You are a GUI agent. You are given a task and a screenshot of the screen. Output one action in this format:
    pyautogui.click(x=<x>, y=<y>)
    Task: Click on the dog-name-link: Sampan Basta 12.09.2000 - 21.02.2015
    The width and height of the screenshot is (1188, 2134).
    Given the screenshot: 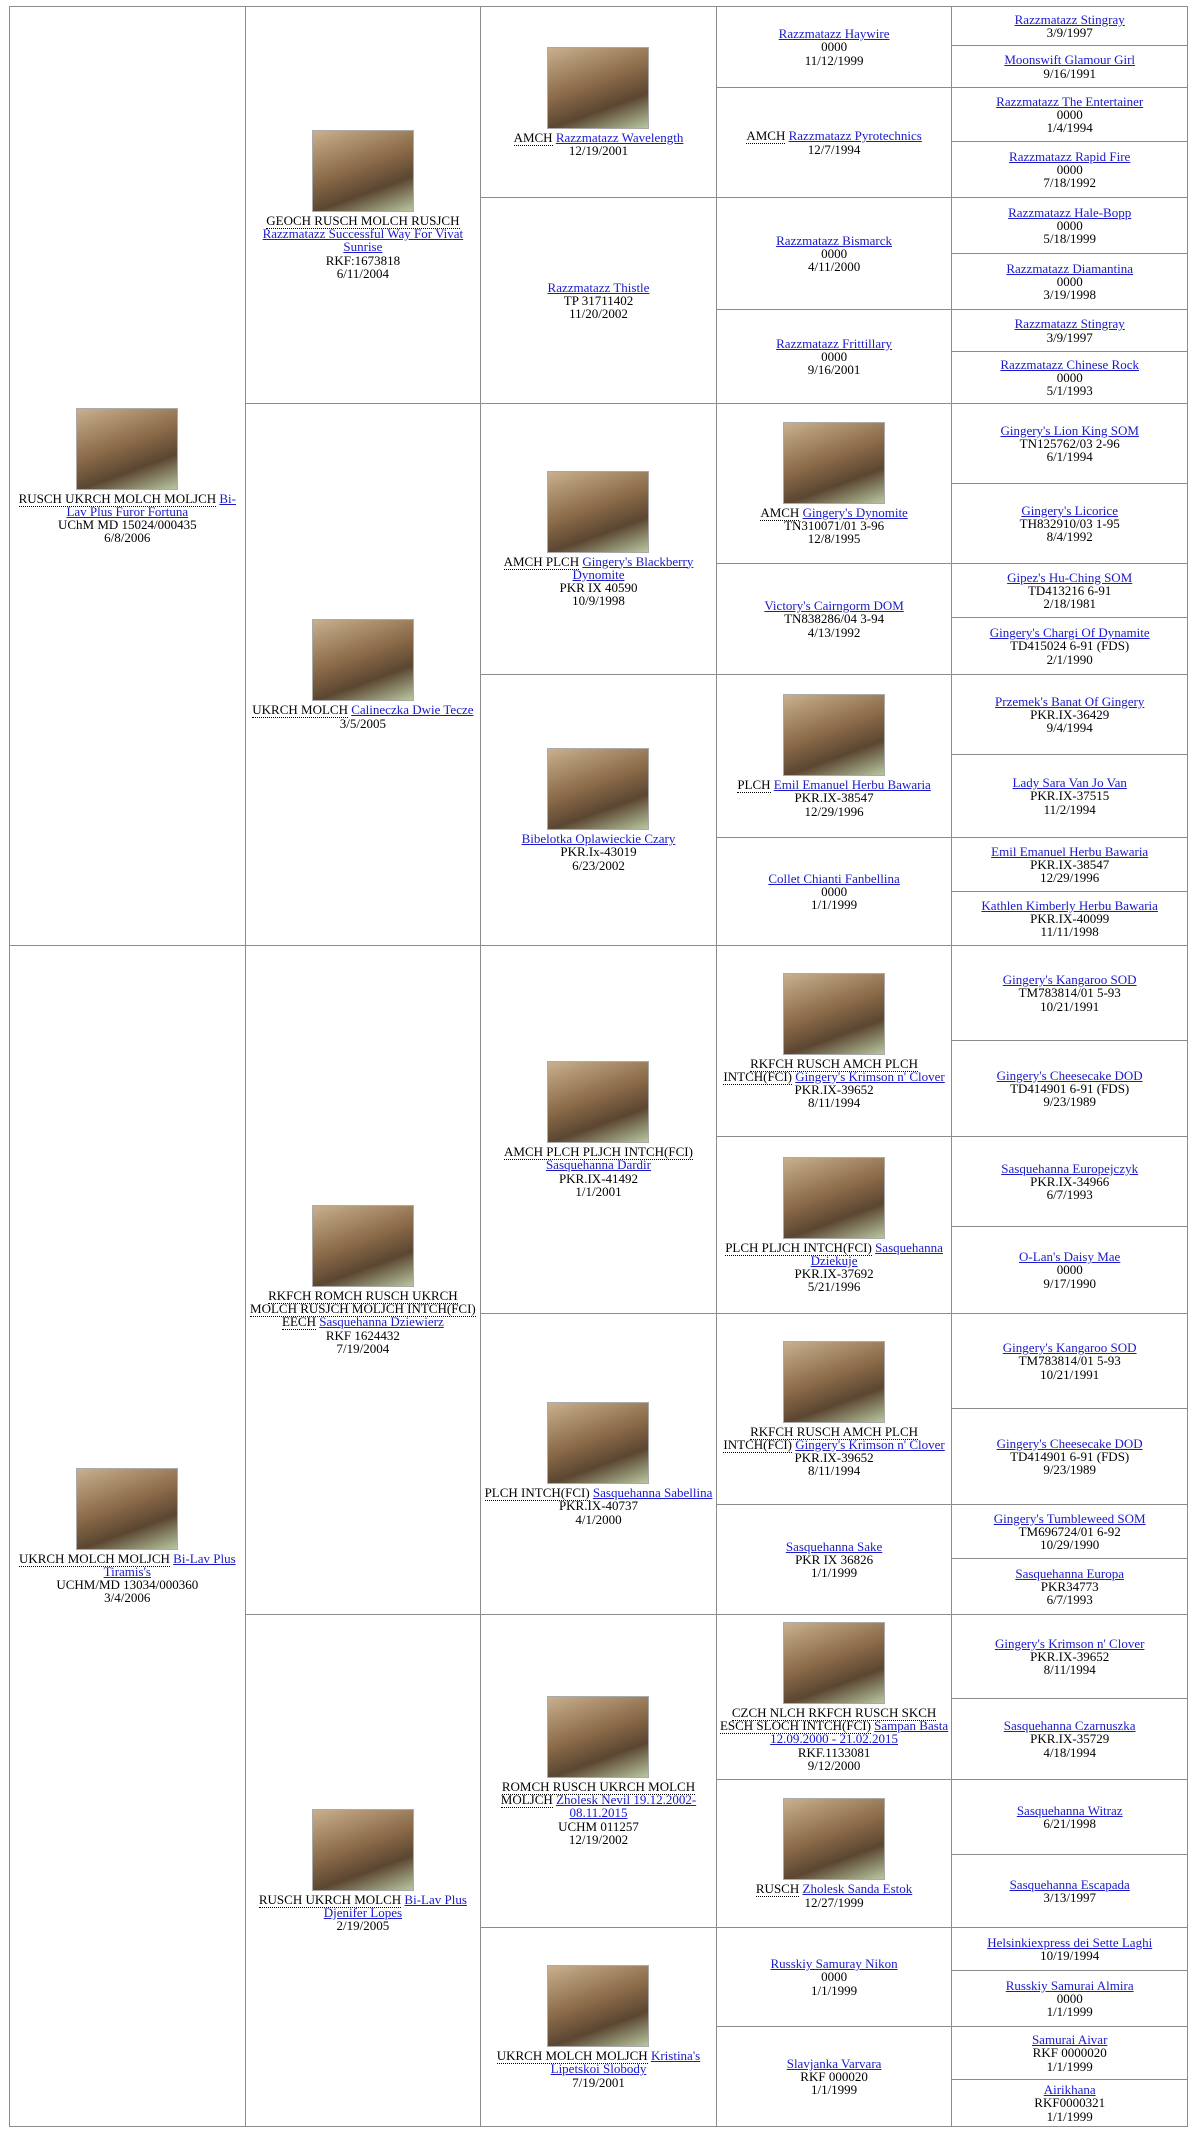 What is the action you would take?
    pyautogui.click(x=859, y=1732)
    